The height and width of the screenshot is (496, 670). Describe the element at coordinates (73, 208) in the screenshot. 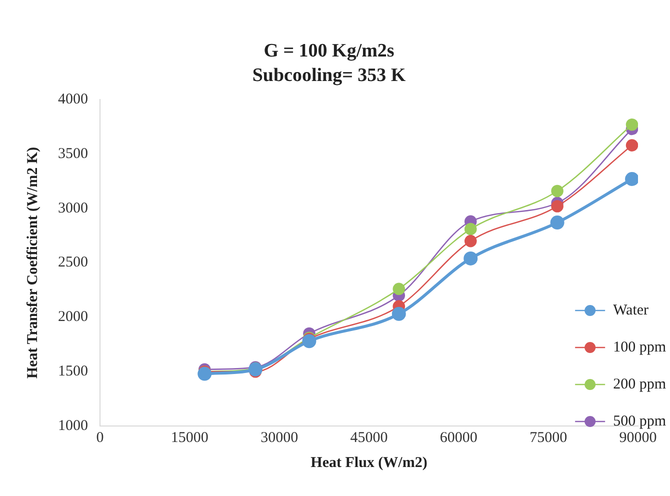

I see `y-tick-label: 3000` at that location.